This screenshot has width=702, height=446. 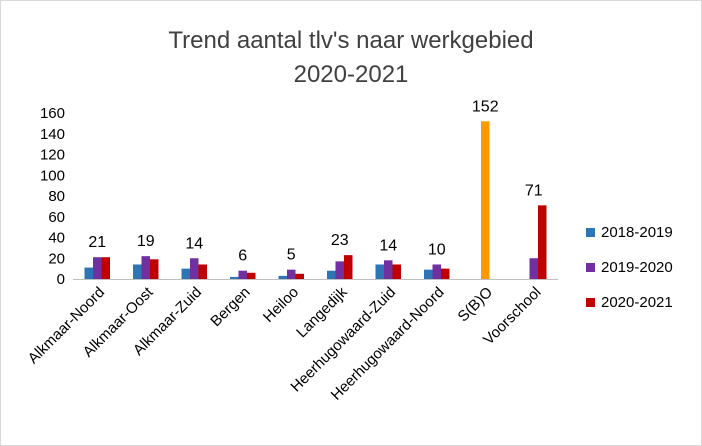 I want to click on data-label: 5, so click(x=291, y=255).